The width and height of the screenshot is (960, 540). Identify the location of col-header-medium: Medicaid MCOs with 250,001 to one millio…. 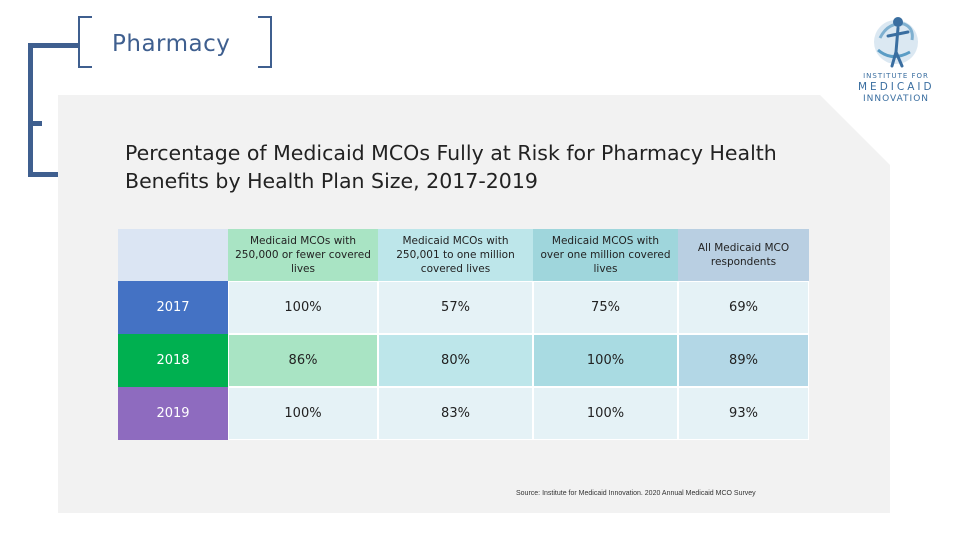
(455, 255).